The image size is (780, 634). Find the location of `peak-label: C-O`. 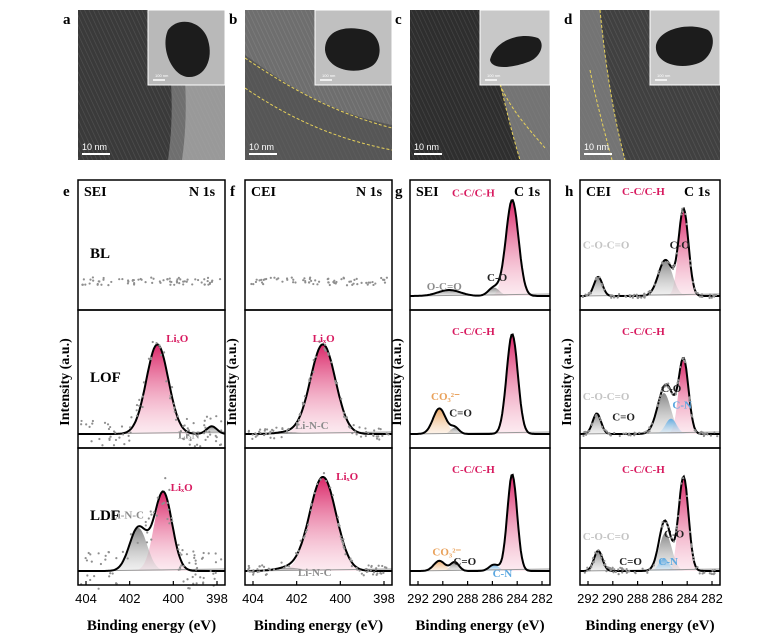

peak-label: C-O is located at coordinates (497, 278).